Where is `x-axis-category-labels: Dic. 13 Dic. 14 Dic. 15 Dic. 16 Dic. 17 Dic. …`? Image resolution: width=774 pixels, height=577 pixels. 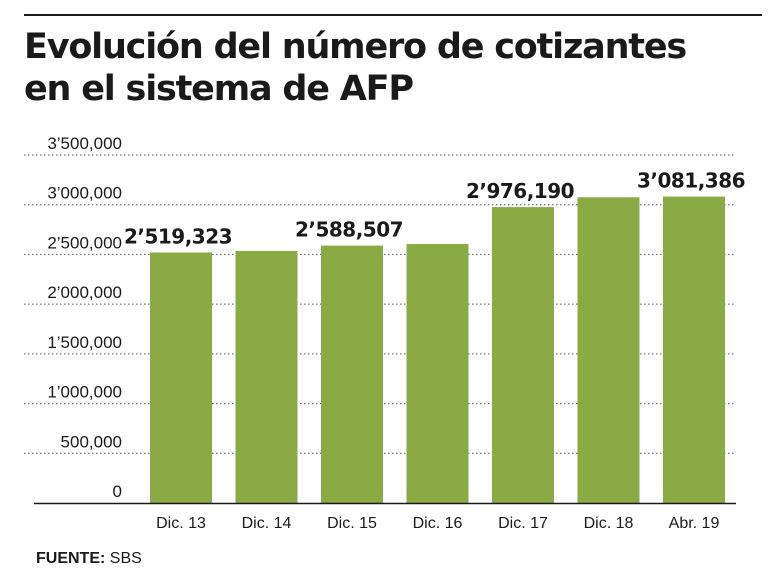
x-axis-category-labels: Dic. 13 Dic. 14 Dic. 15 Dic. 16 Dic. 17 Dic. … is located at coordinates (437, 523).